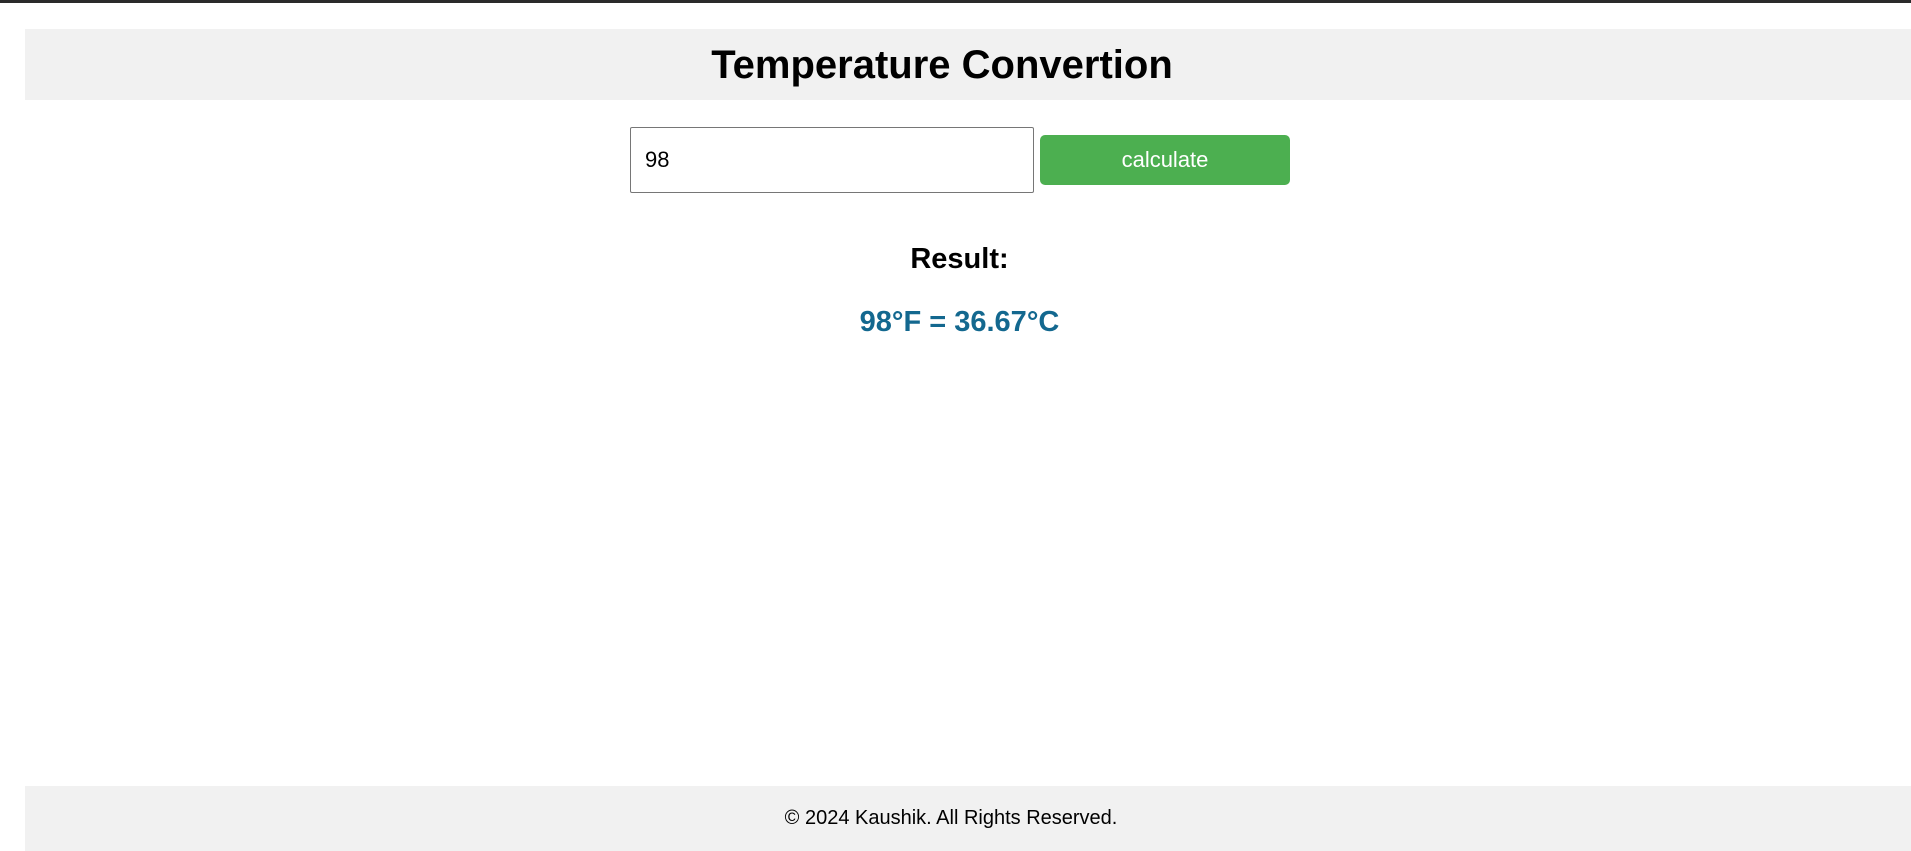 This screenshot has height=851, width=1911. Describe the element at coordinates (959, 259) in the screenshot. I see `result-heading: Result:` at that location.